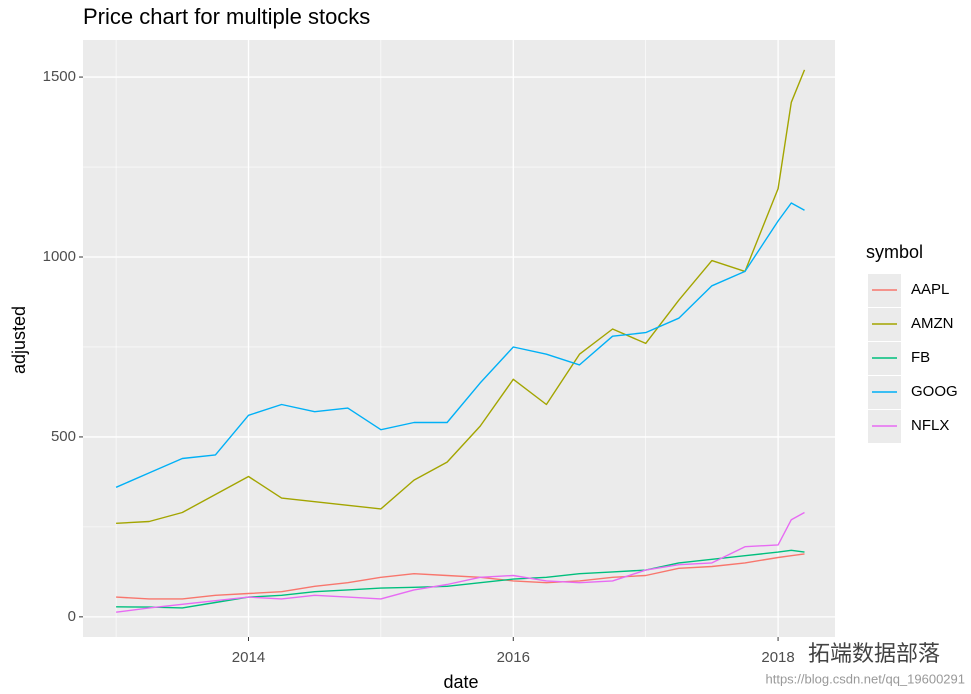 The width and height of the screenshot is (971, 694). What do you see at coordinates (59, 76) in the screenshot?
I see `y-tick-label: 1500` at bounding box center [59, 76].